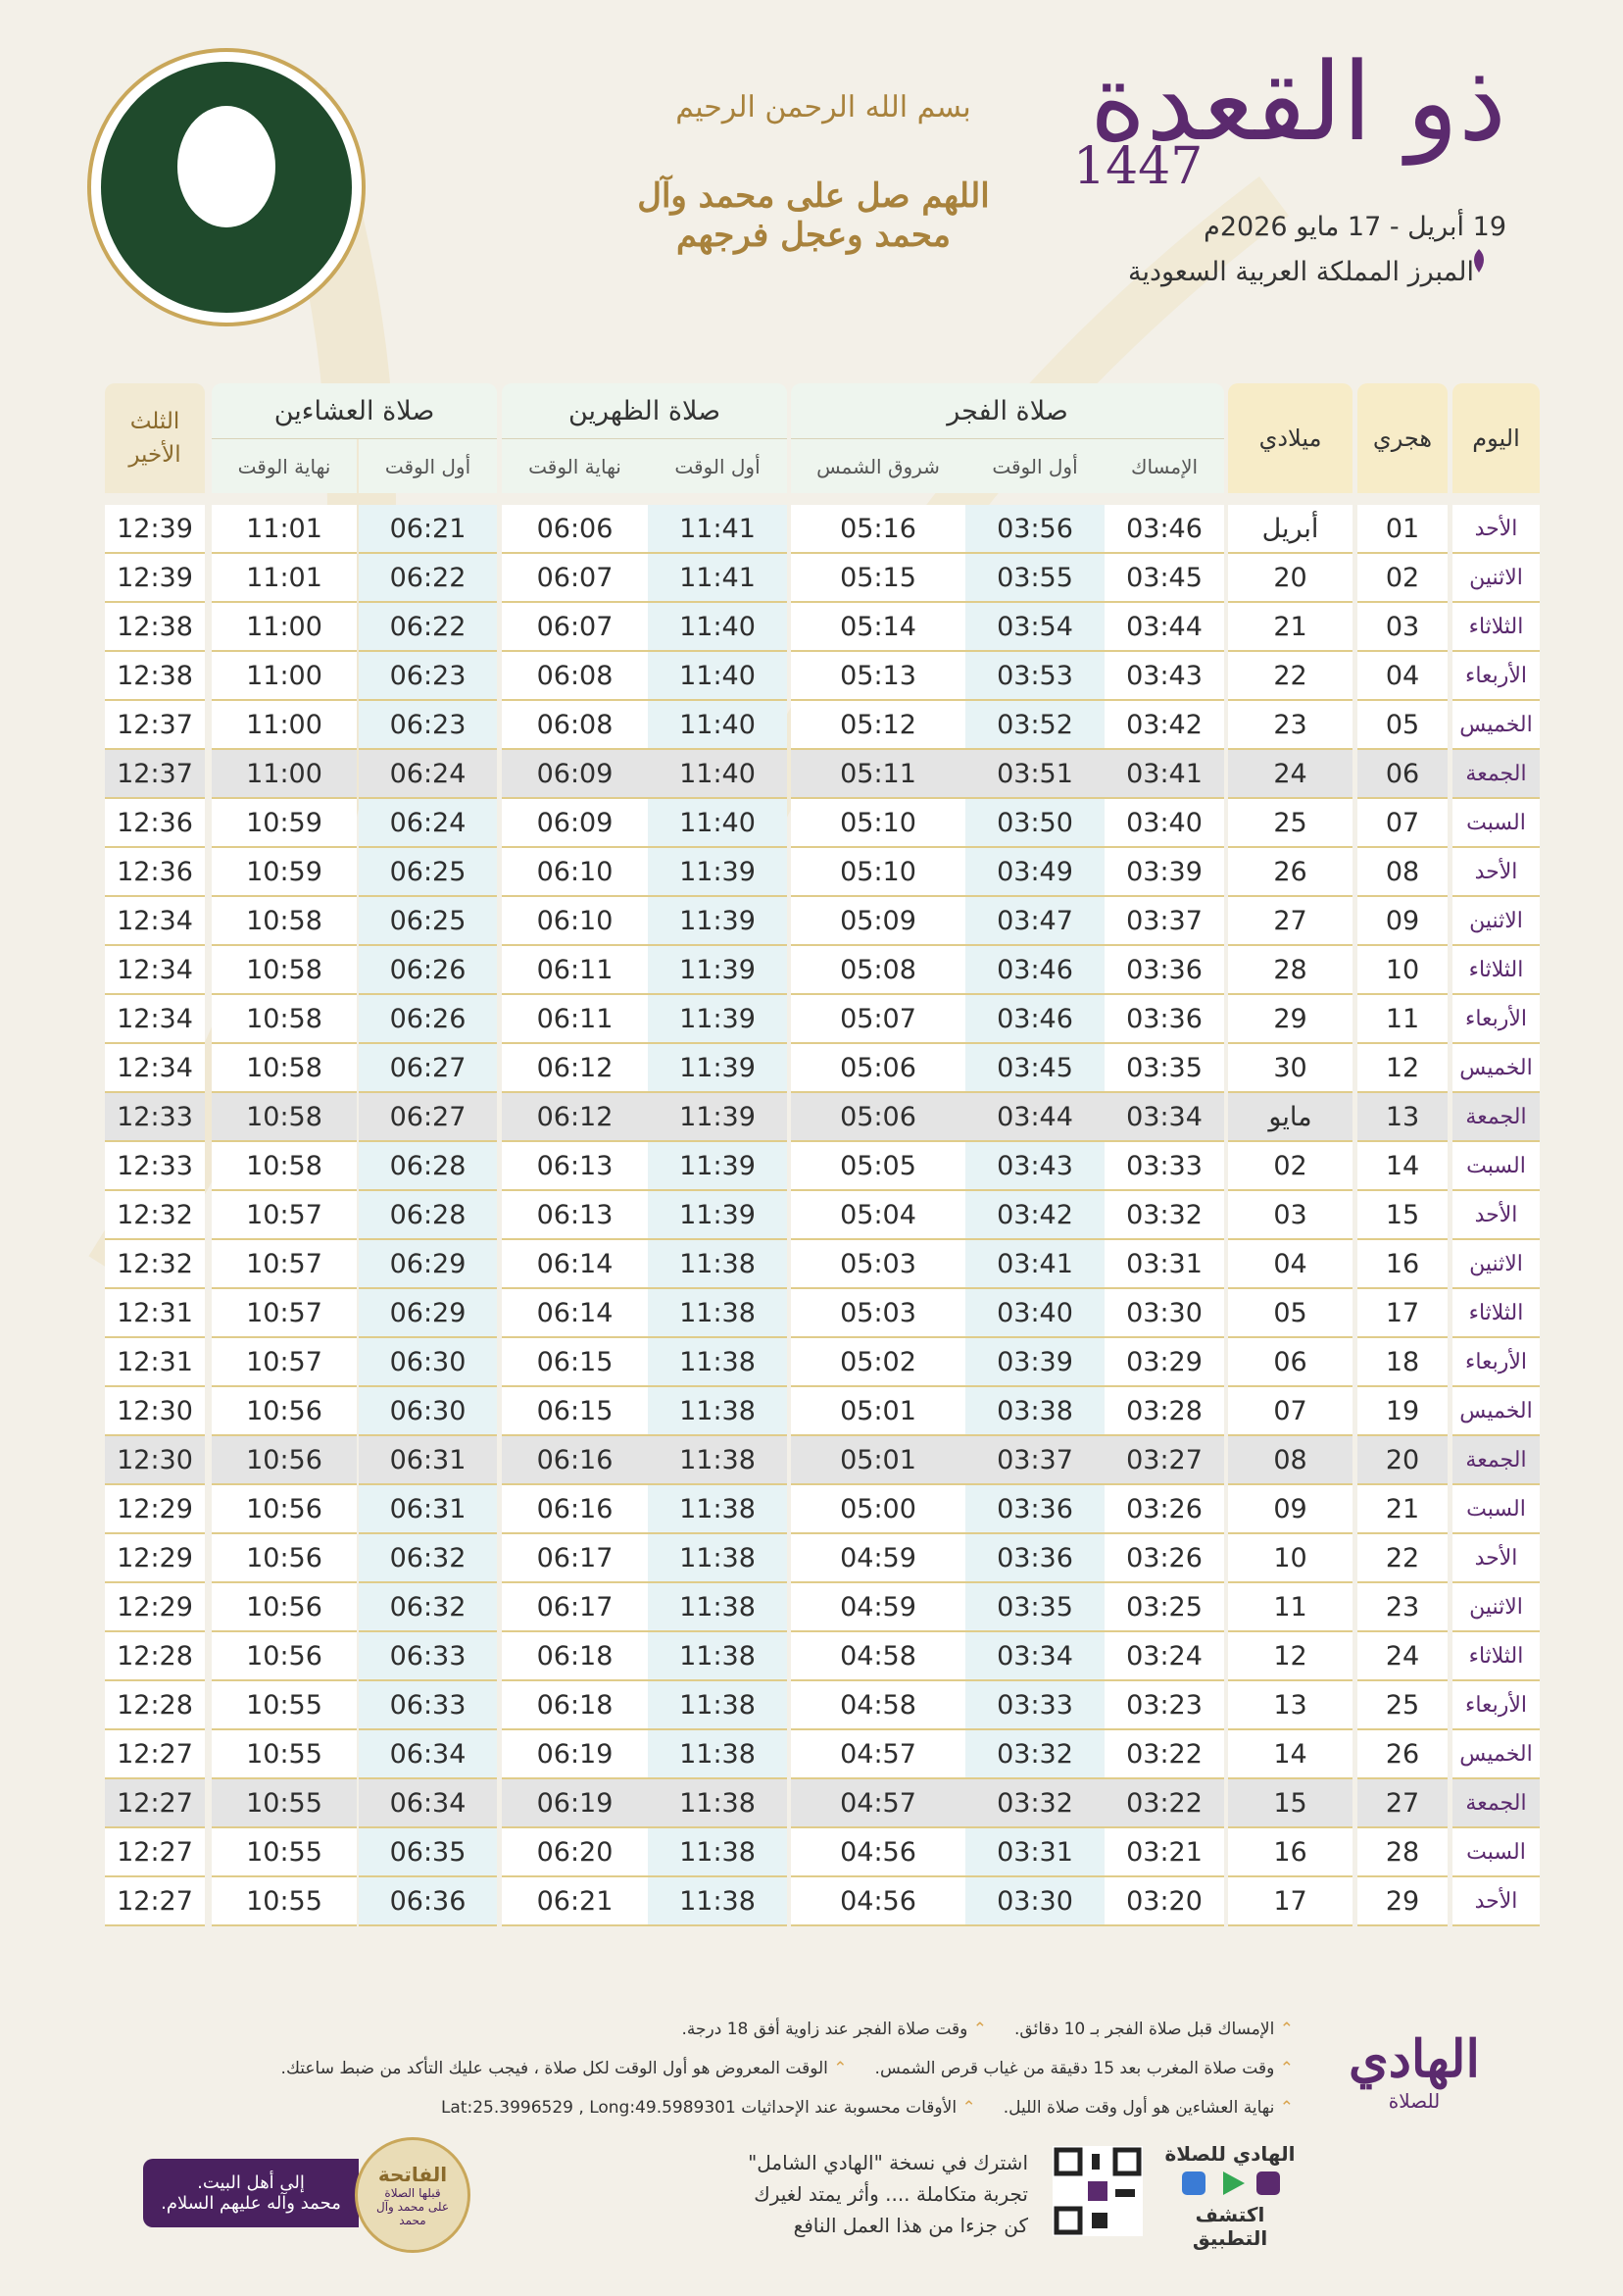  Describe the element at coordinates (428, 1754) in the screenshot. I see `maghrib-time: 06:34` at that location.